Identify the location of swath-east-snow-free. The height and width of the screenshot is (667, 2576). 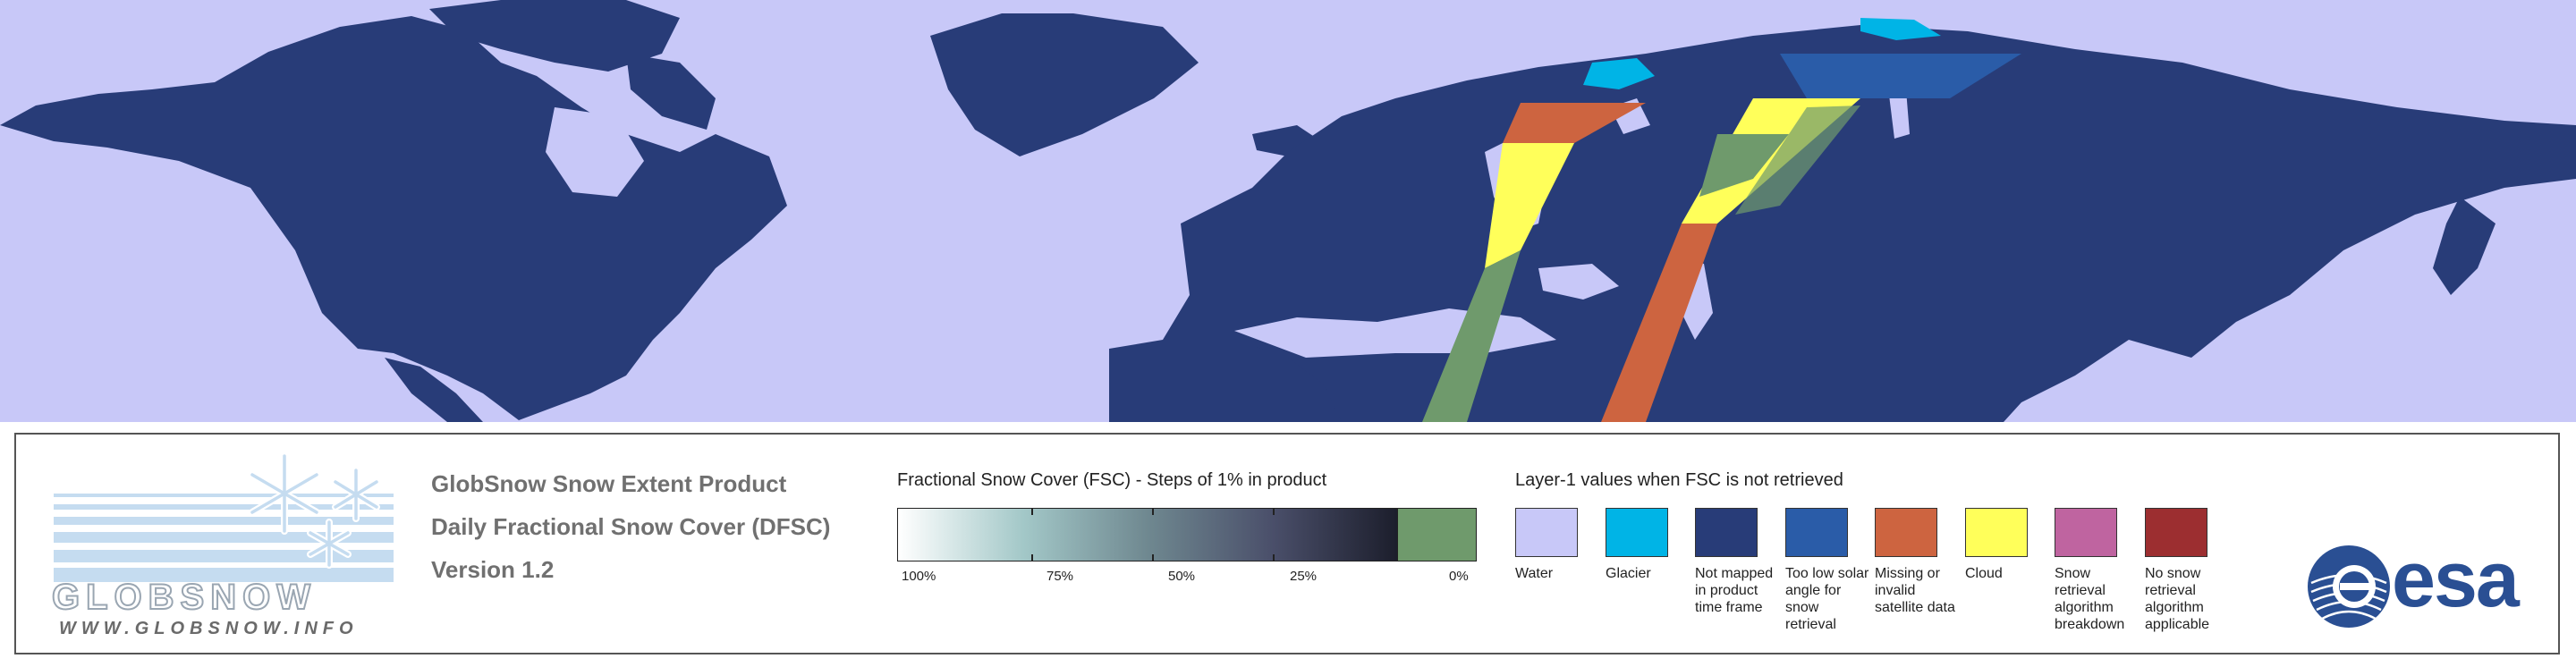
(1797, 160).